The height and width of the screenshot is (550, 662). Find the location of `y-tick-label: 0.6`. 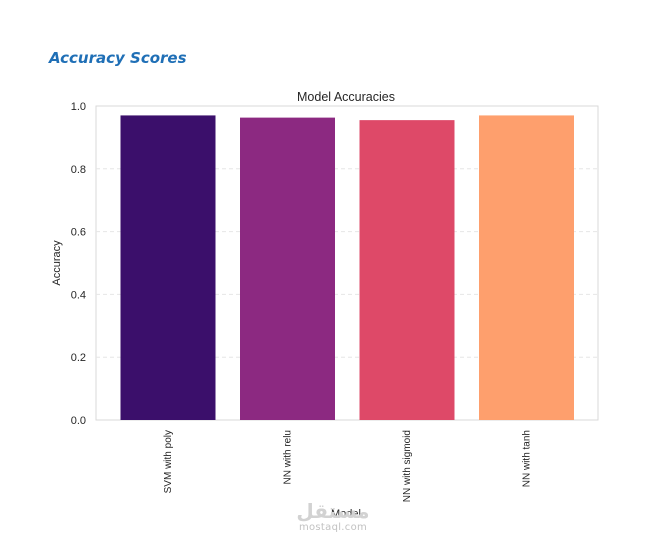

y-tick-label: 0.6 is located at coordinates (78, 233).